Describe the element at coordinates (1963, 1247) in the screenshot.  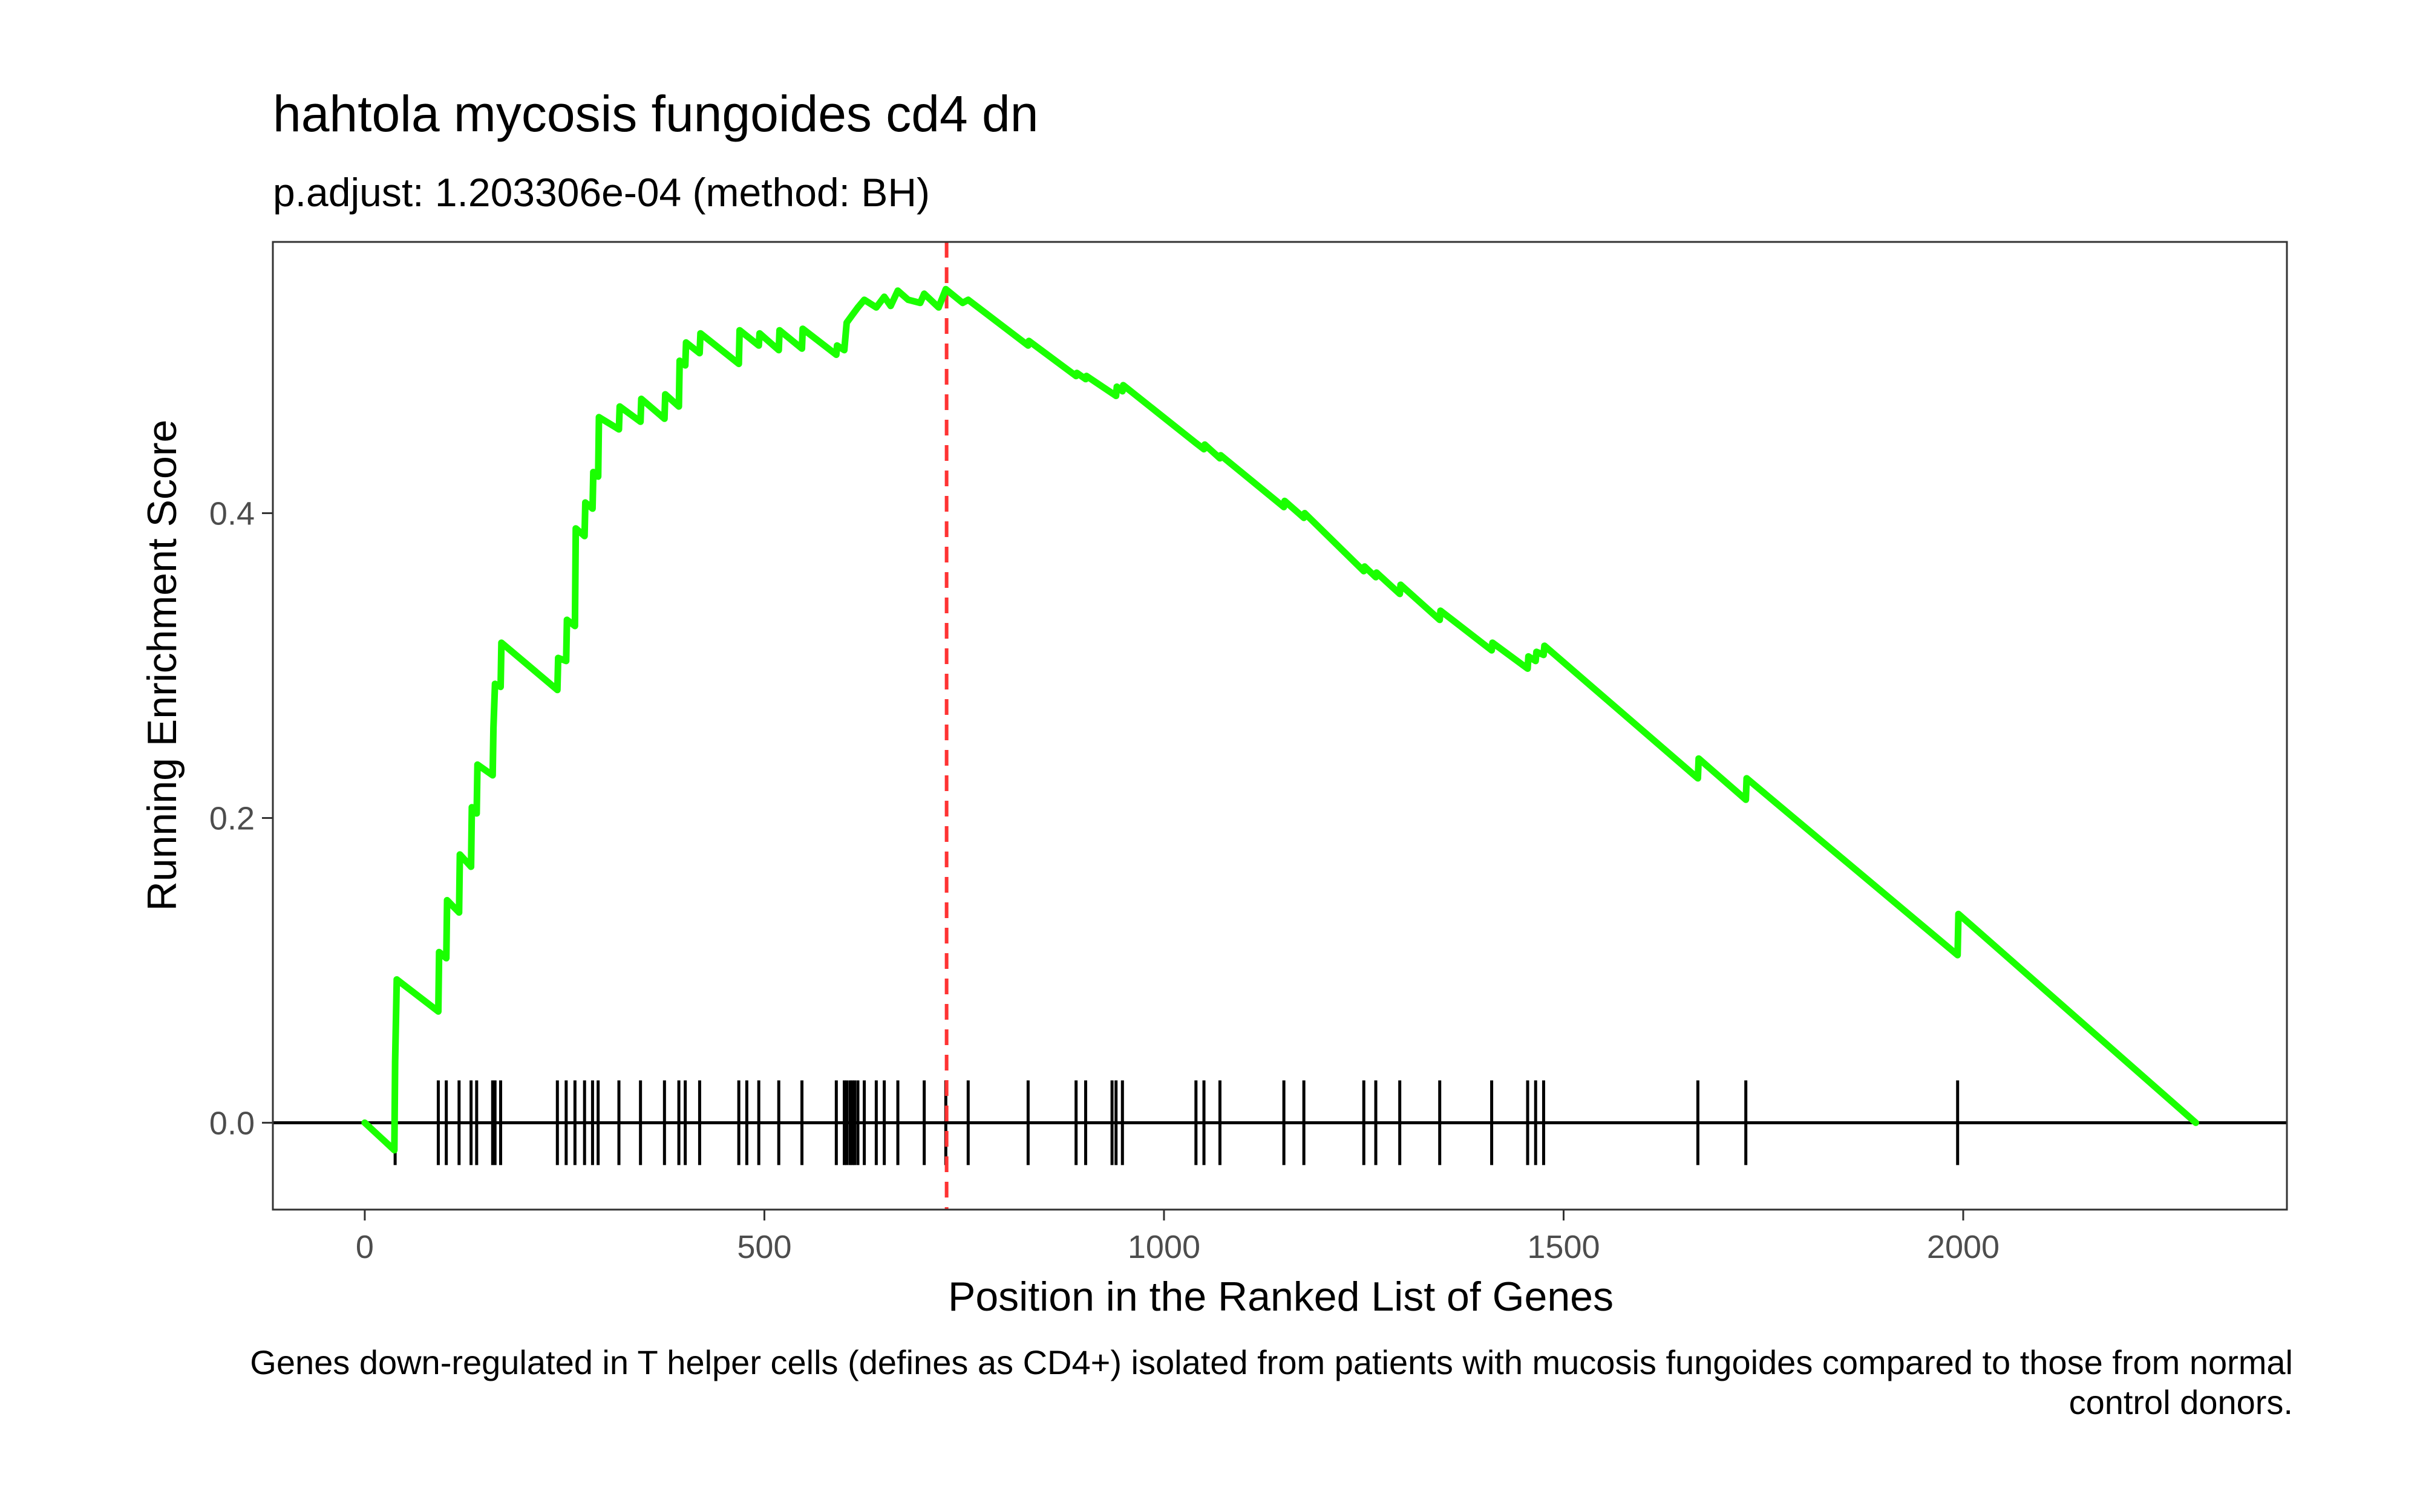
I see `x-tick-label-4: 2000` at that location.